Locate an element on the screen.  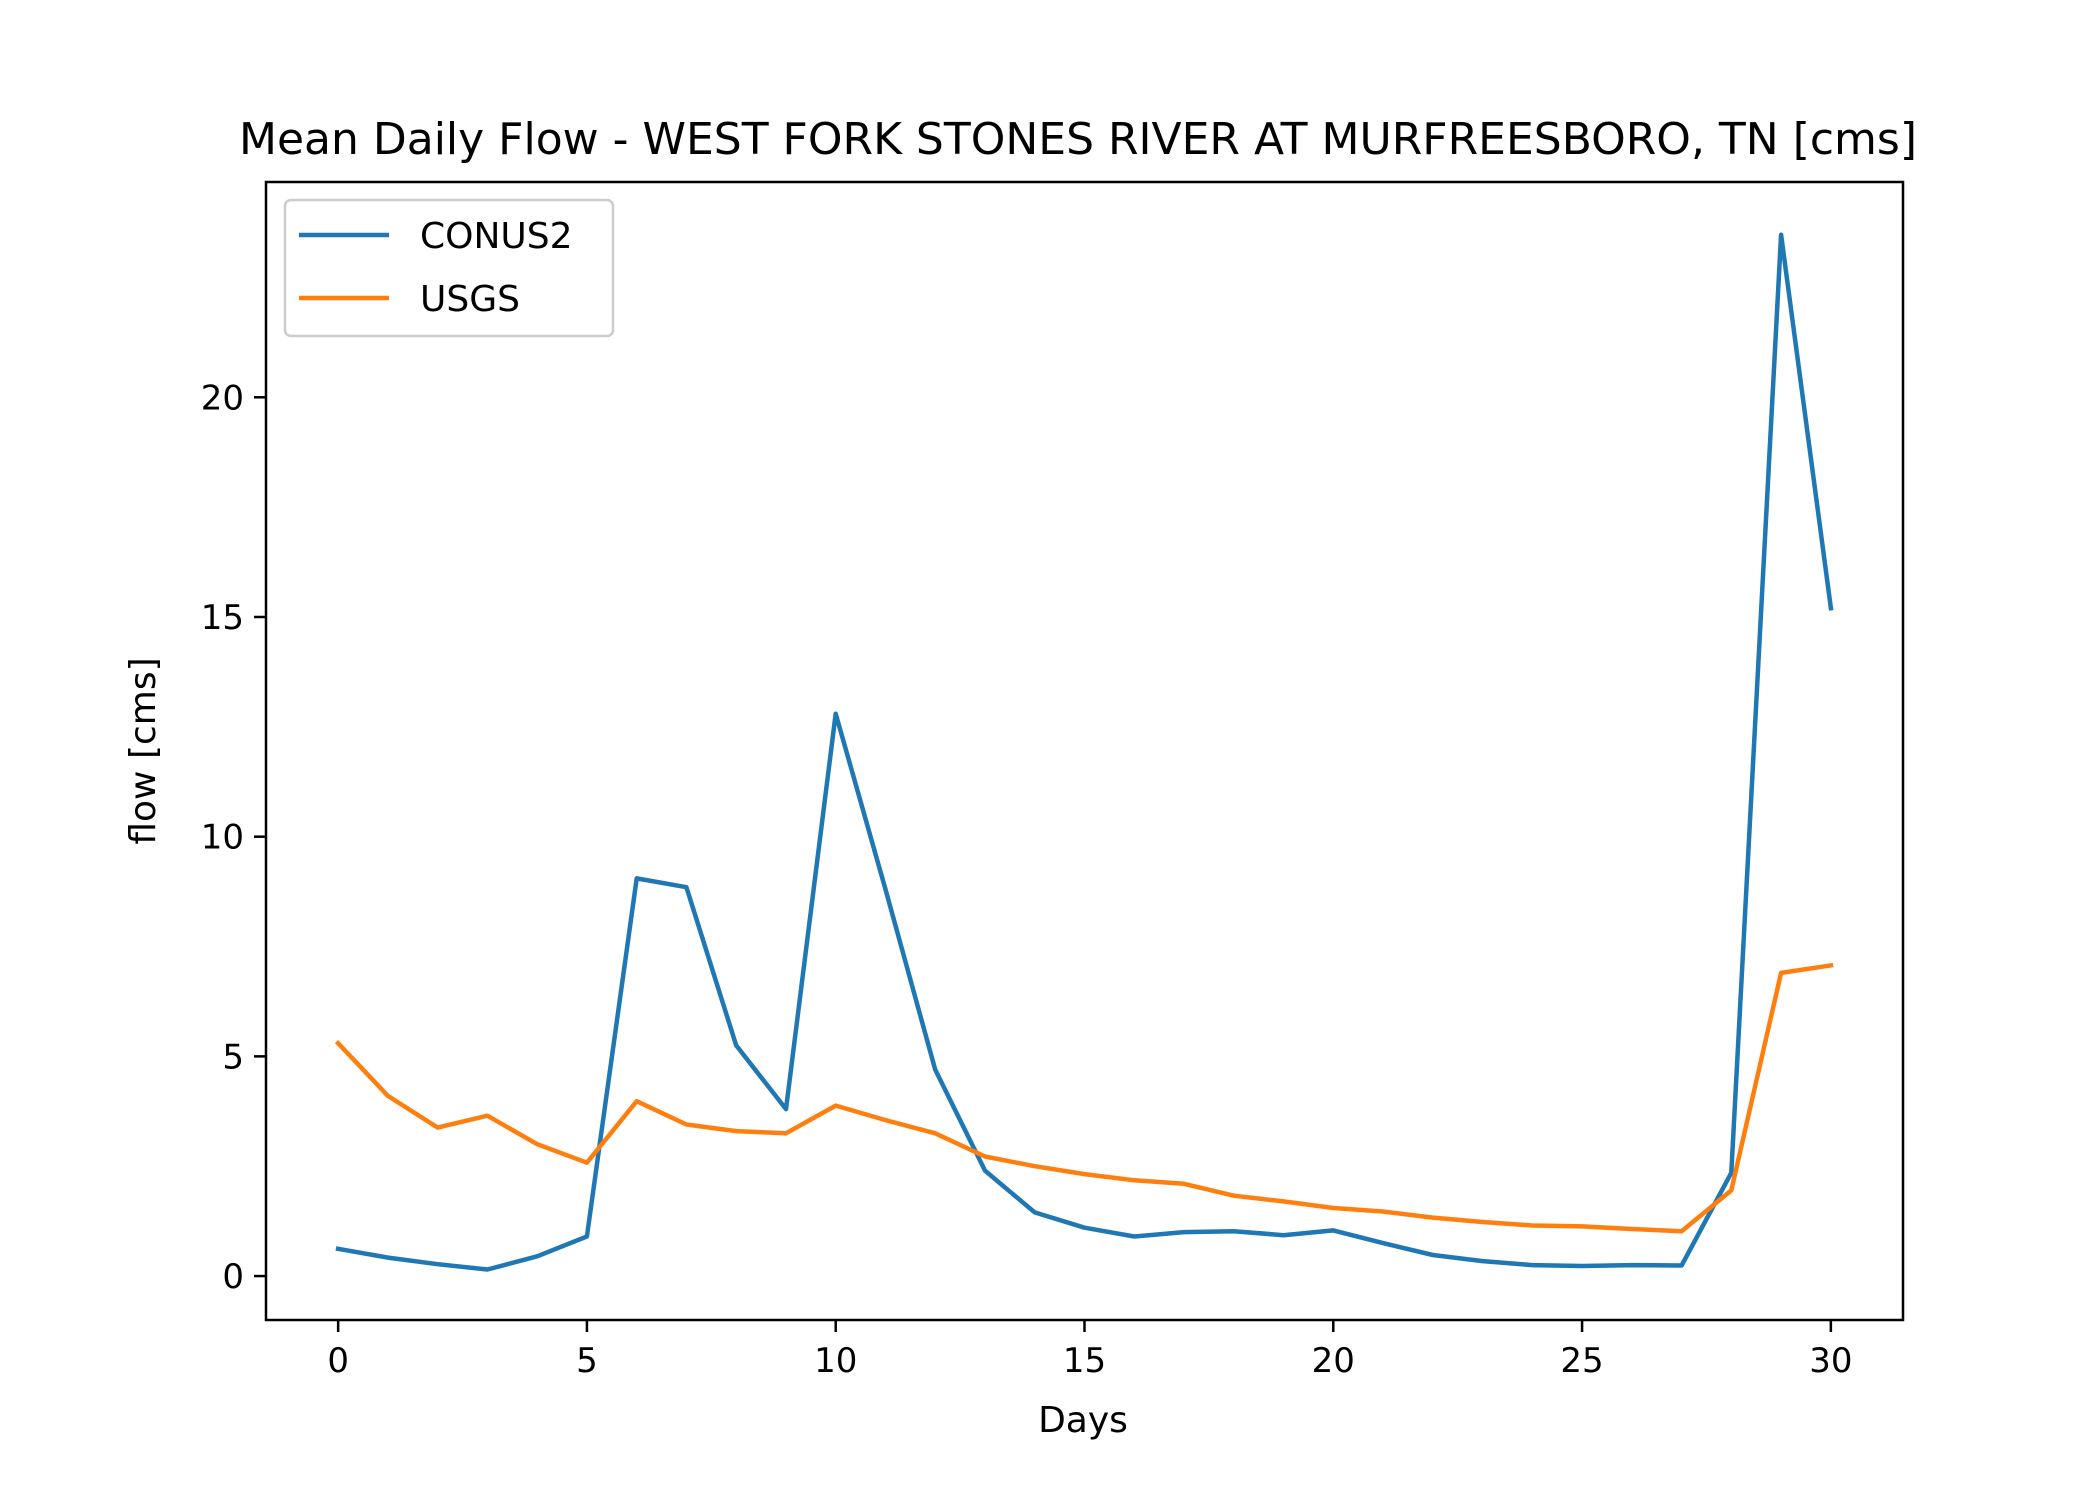
y-tick-label: 5 is located at coordinates (233, 1057).